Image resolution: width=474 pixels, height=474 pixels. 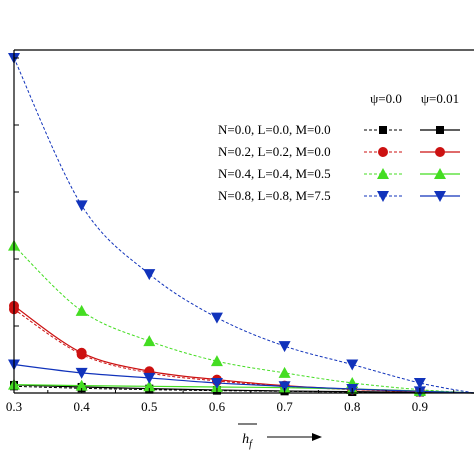 What do you see at coordinates (317, 437) in the screenshot?
I see `x-axis-arrow-head` at bounding box center [317, 437].